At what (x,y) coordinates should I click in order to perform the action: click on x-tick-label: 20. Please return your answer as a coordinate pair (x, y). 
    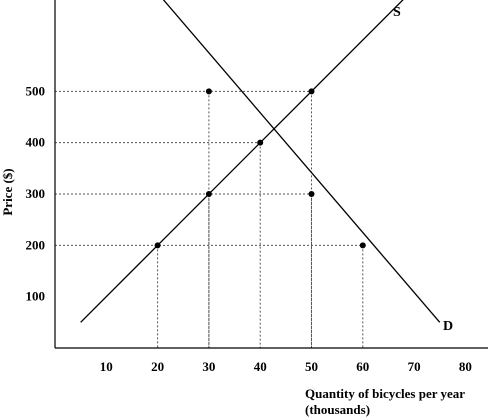
    Looking at the image, I should click on (157, 366).